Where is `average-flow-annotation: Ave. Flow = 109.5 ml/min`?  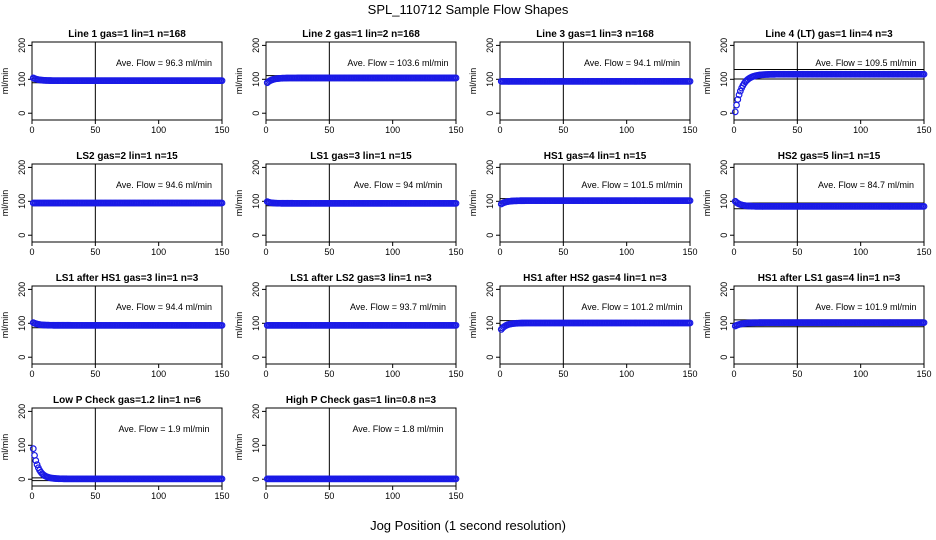
average-flow-annotation: Ave. Flow = 109.5 ml/min is located at coordinates (865, 63).